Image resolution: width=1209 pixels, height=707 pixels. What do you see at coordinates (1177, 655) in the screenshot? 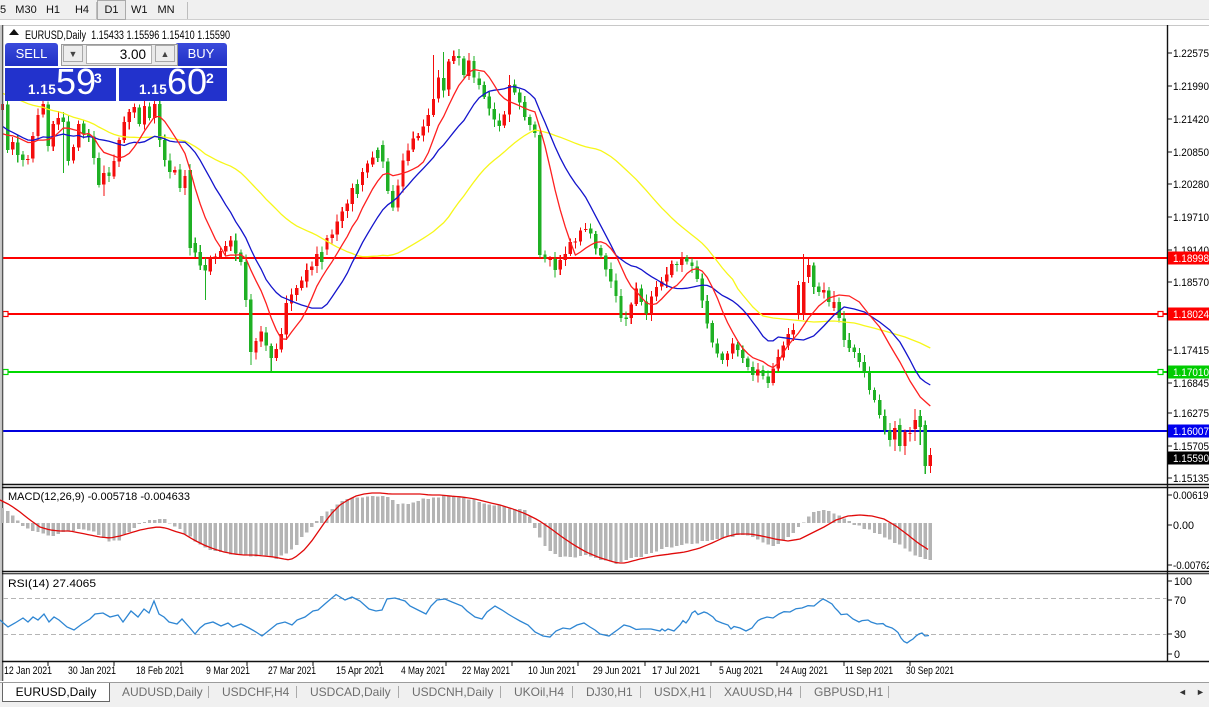
I see `svg-text: 0` at bounding box center [1177, 655].